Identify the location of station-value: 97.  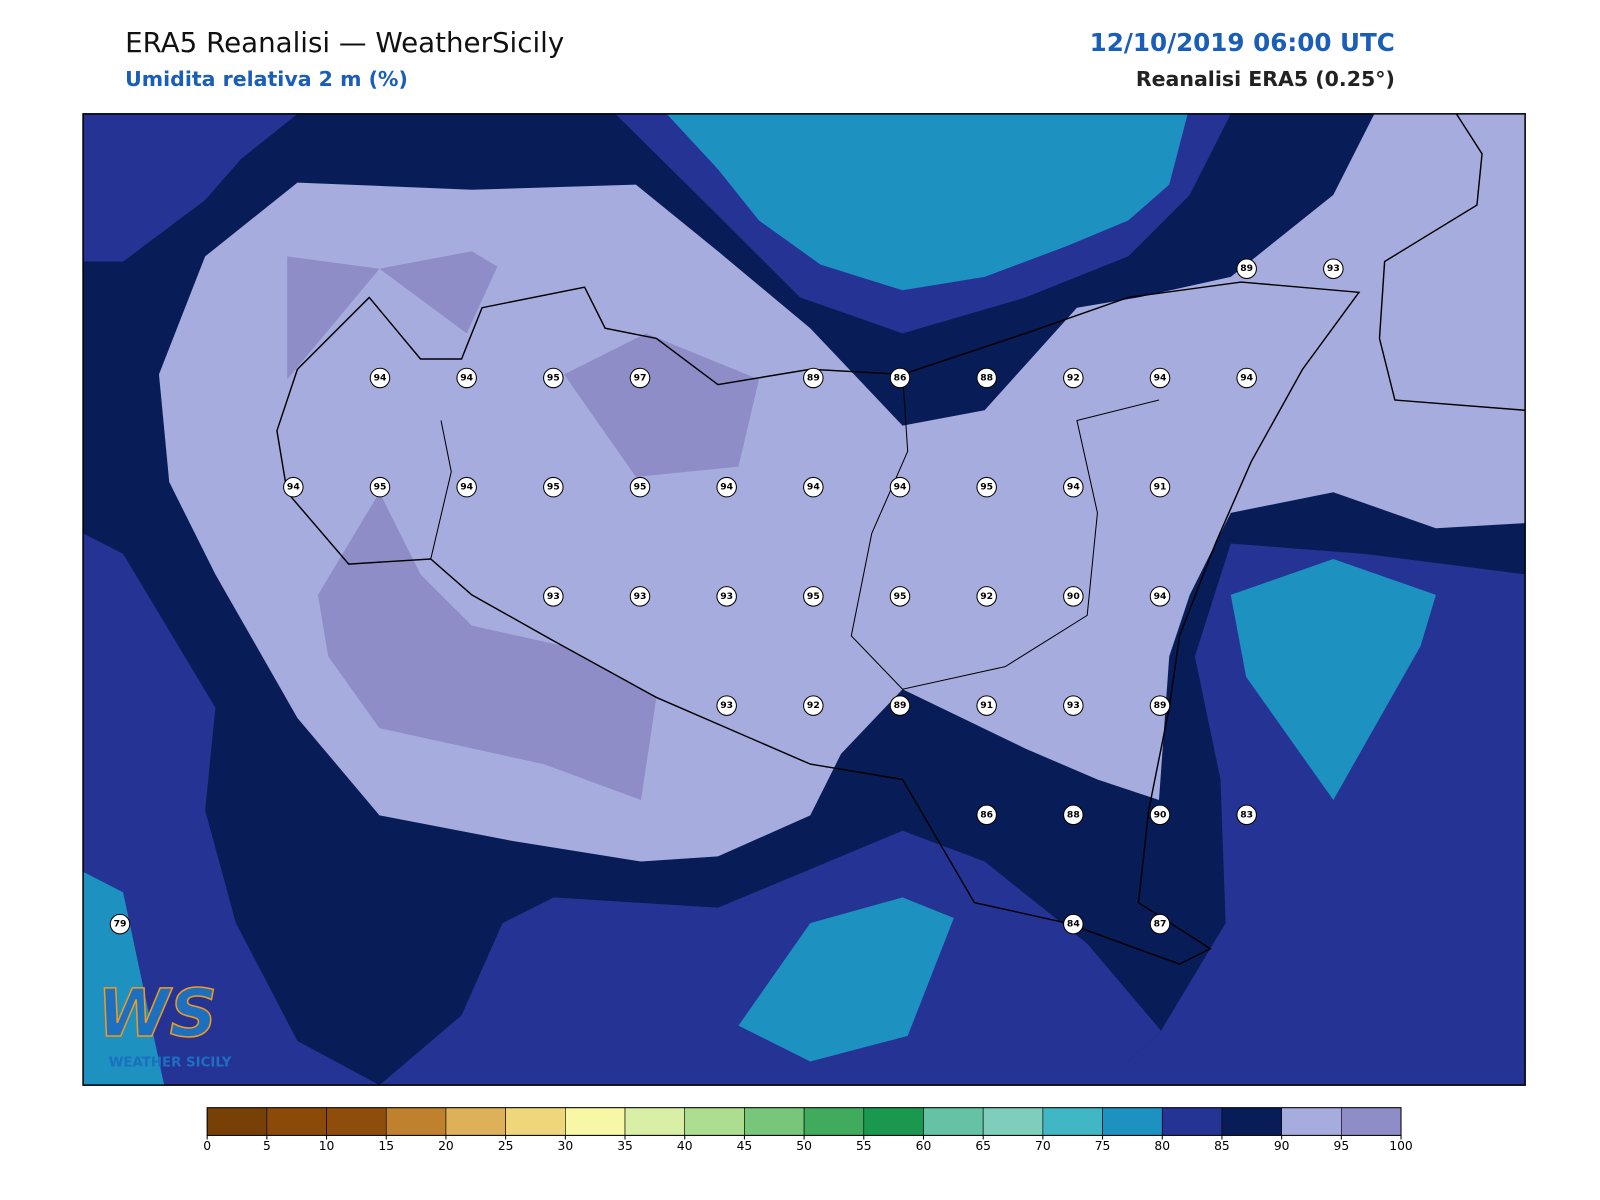
(640, 377).